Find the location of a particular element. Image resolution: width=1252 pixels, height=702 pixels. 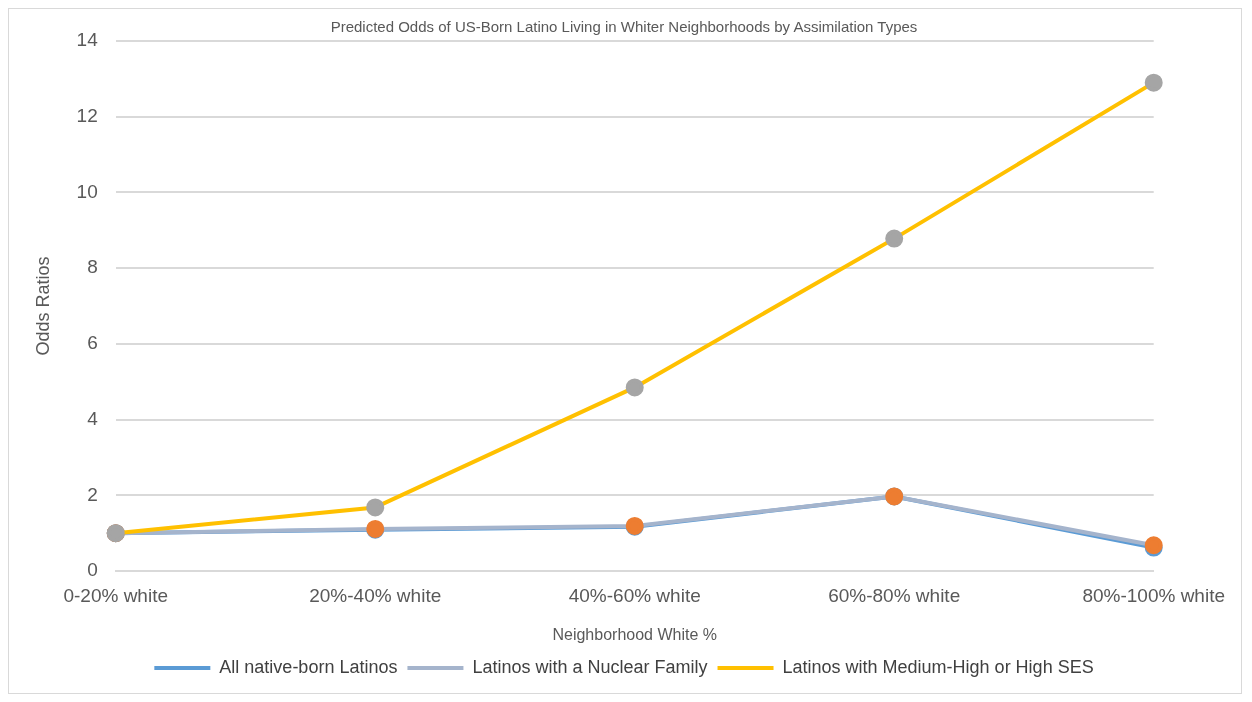

y-tick-label: 14 is located at coordinates (87, 40).